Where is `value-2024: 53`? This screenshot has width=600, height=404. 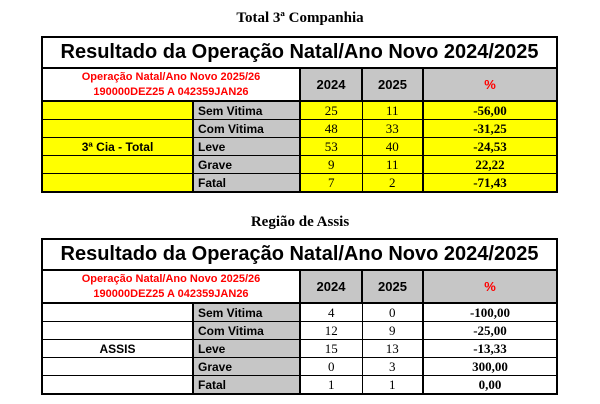
value-2024: 53 is located at coordinates (331, 146).